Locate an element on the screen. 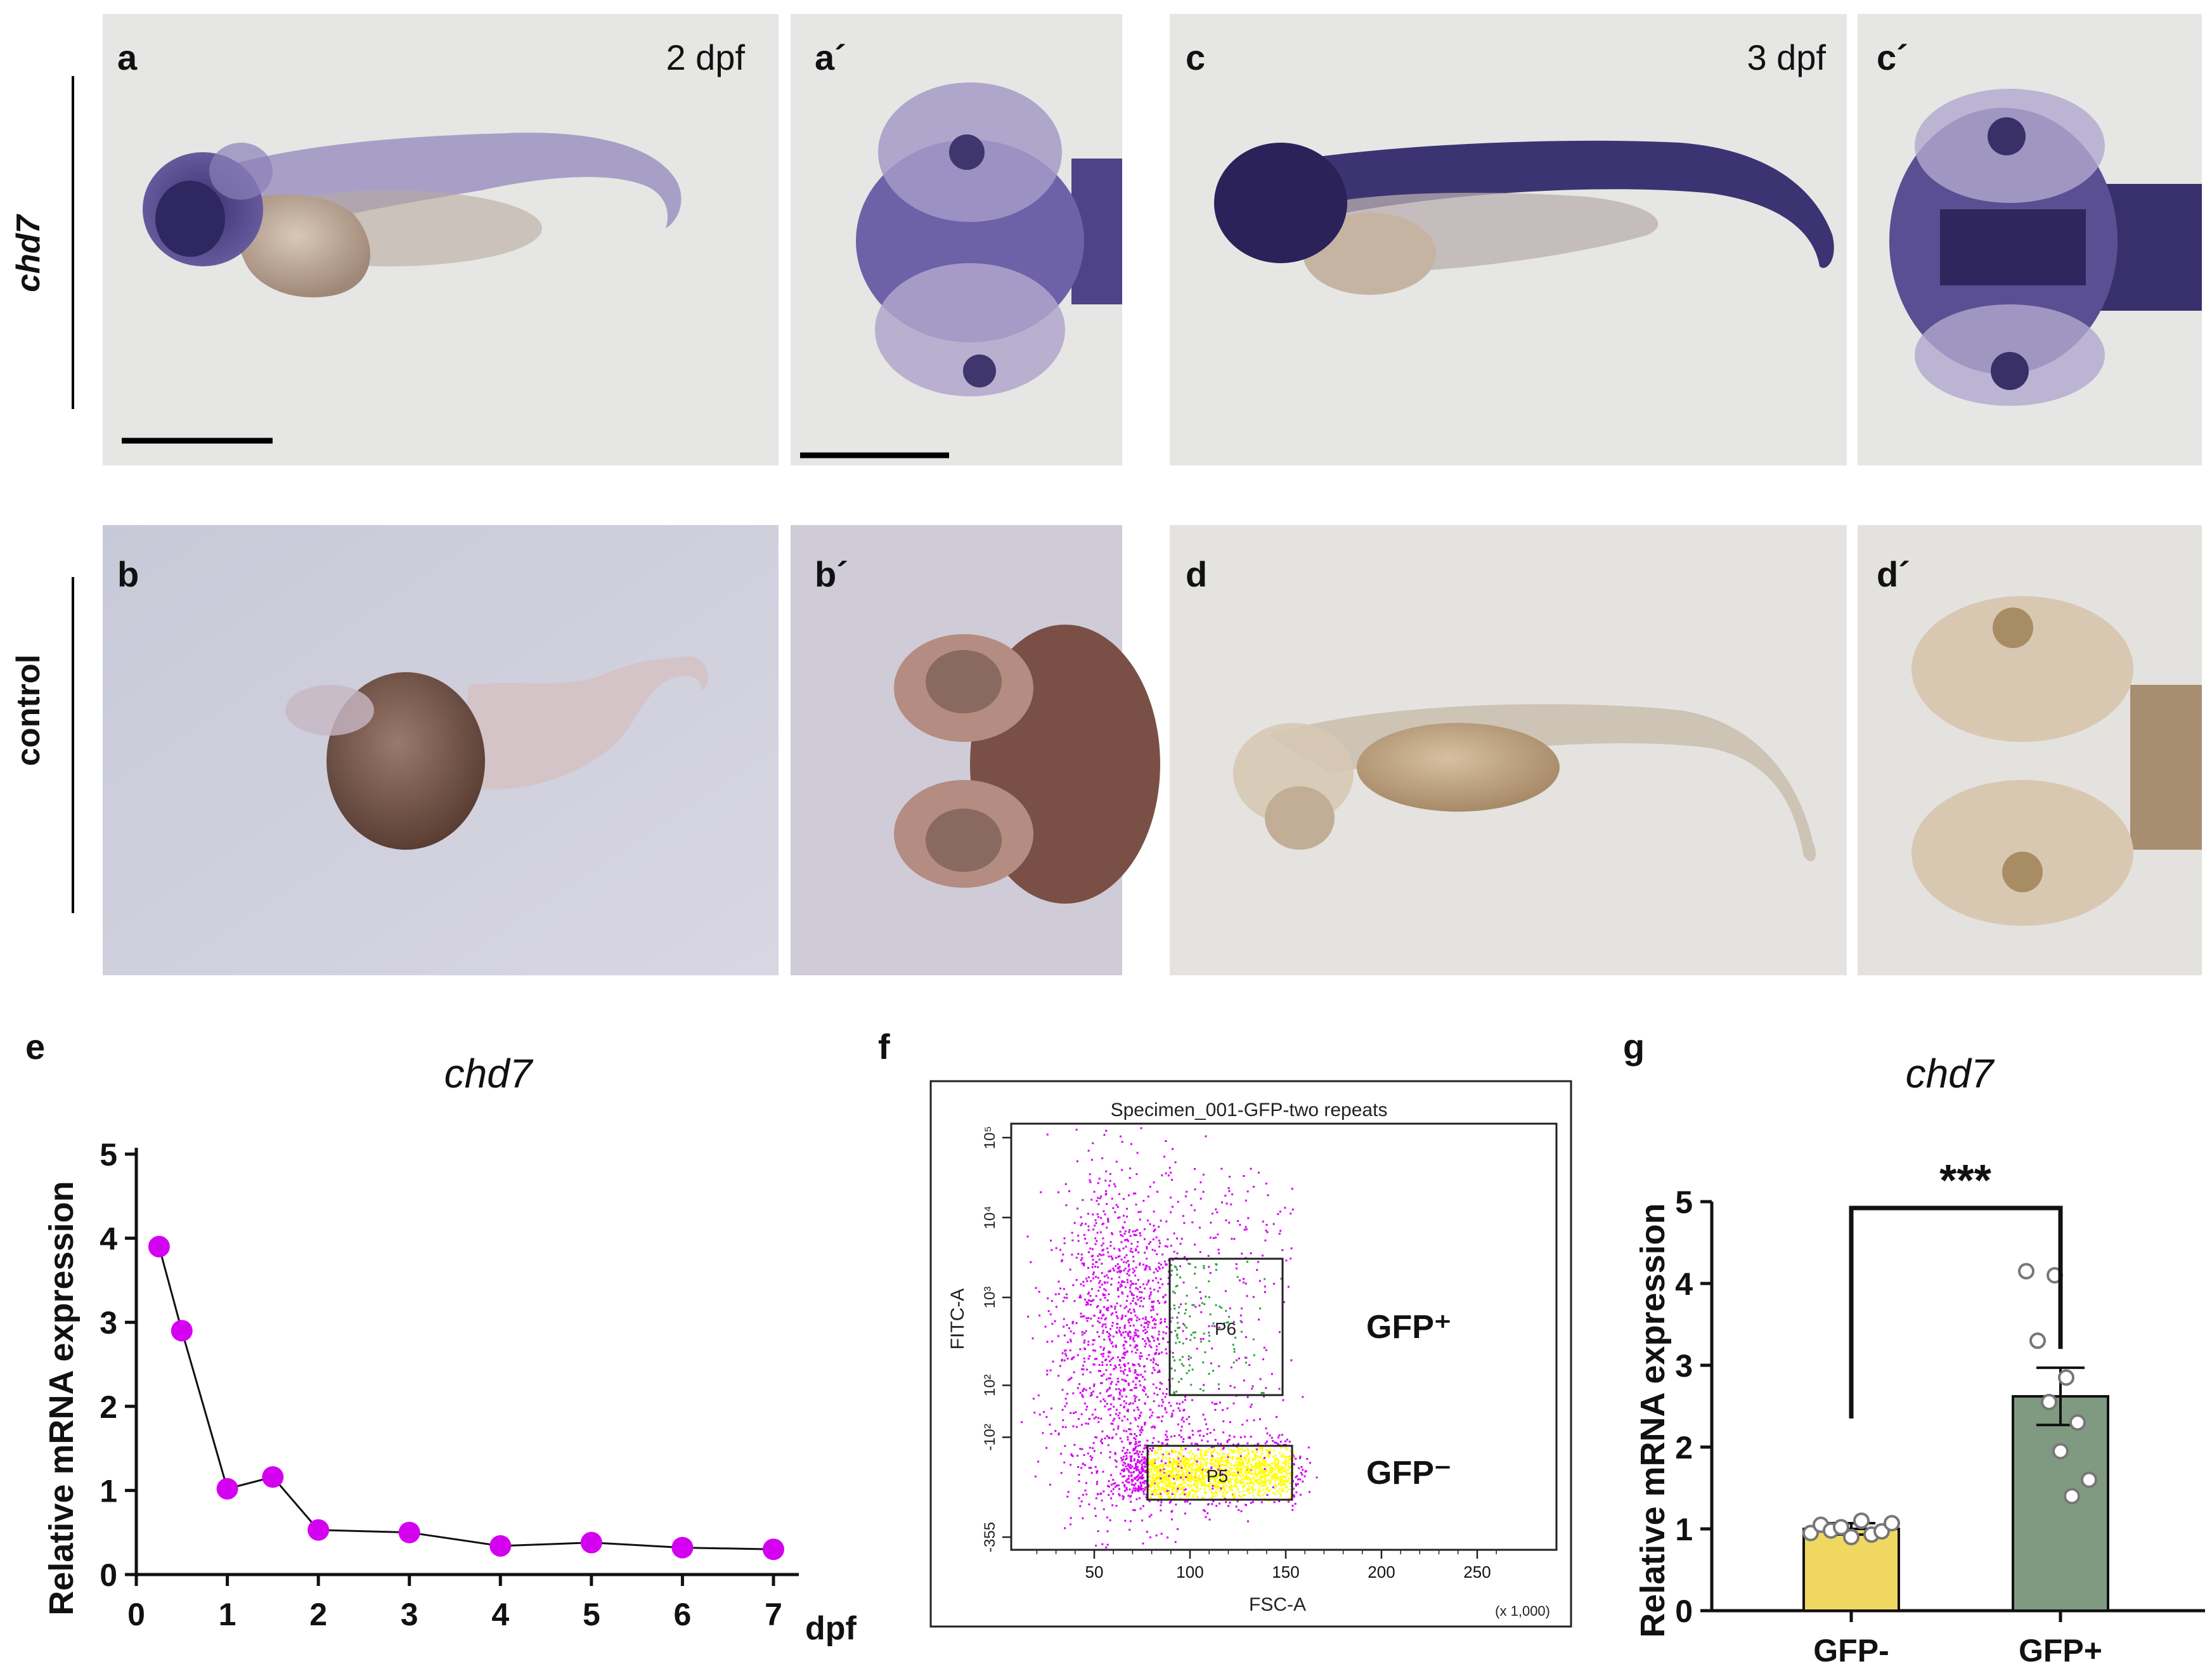 Image resolution: width=2212 pixels, height=1676 pixels. significance-stars: *** is located at coordinates (1965, 1180).